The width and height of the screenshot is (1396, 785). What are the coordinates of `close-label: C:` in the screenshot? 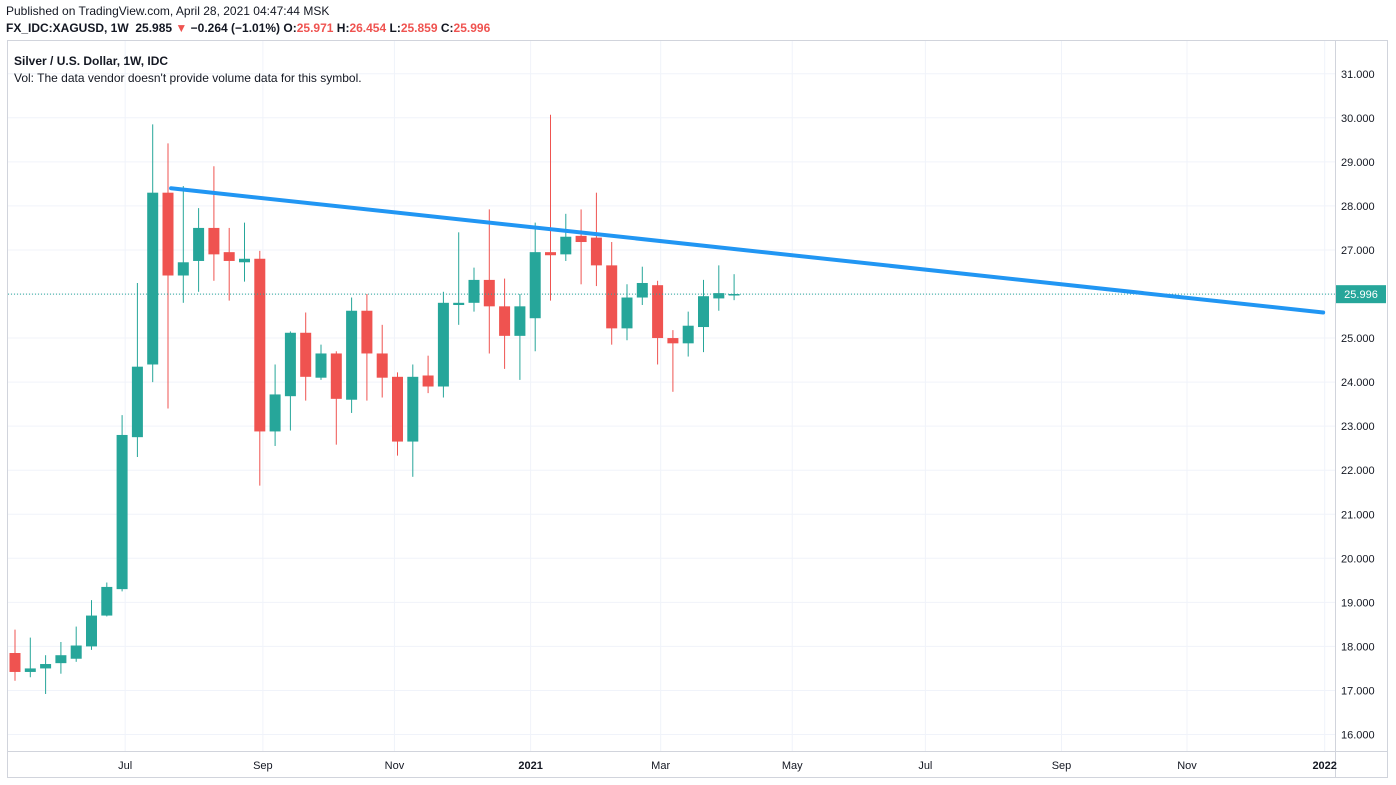 It's located at (447, 28).